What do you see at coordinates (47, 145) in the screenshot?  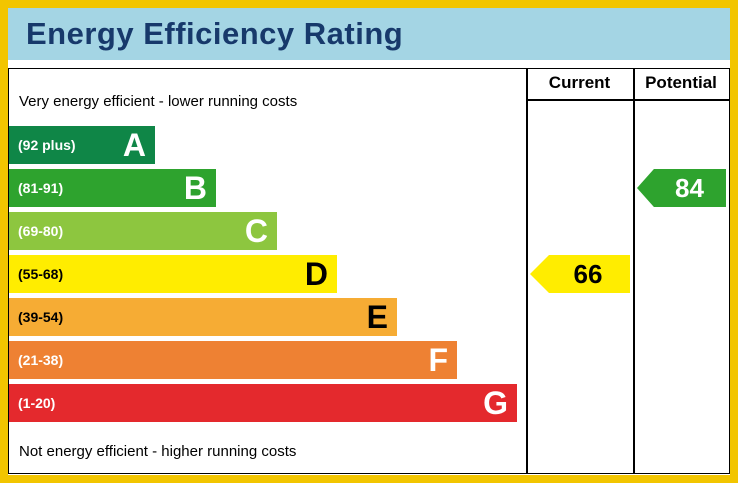 I see `band-range-label: (92 plus)` at bounding box center [47, 145].